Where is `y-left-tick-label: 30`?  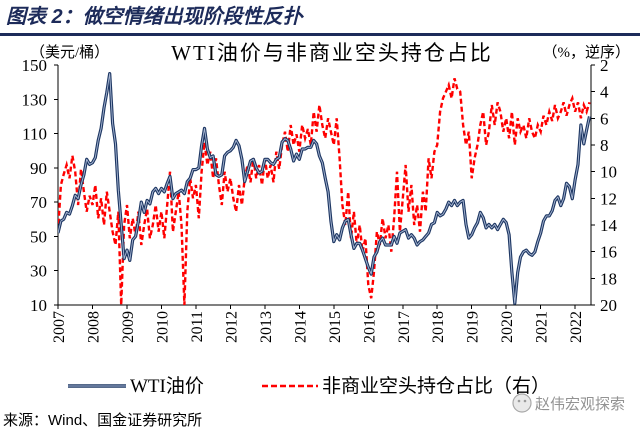 y-left-tick-label: 30 is located at coordinates (38, 271).